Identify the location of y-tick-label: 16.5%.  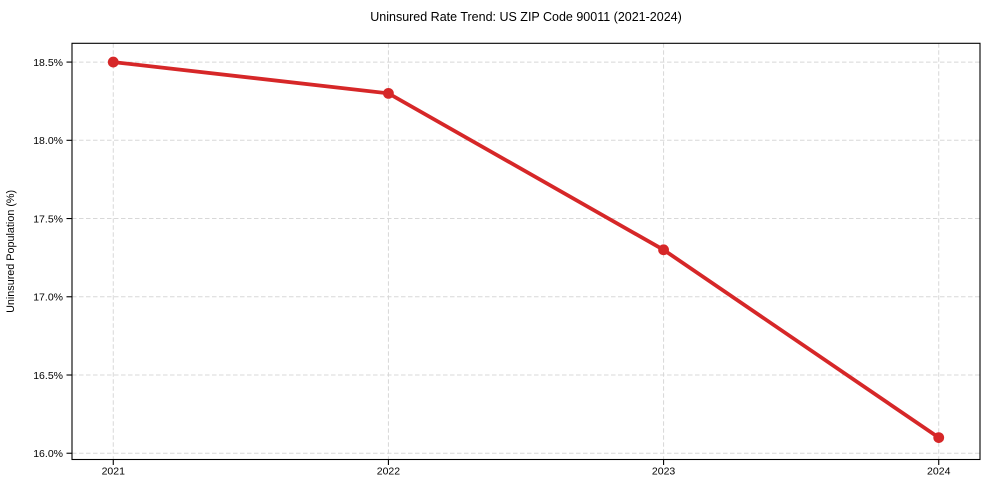
(48, 376).